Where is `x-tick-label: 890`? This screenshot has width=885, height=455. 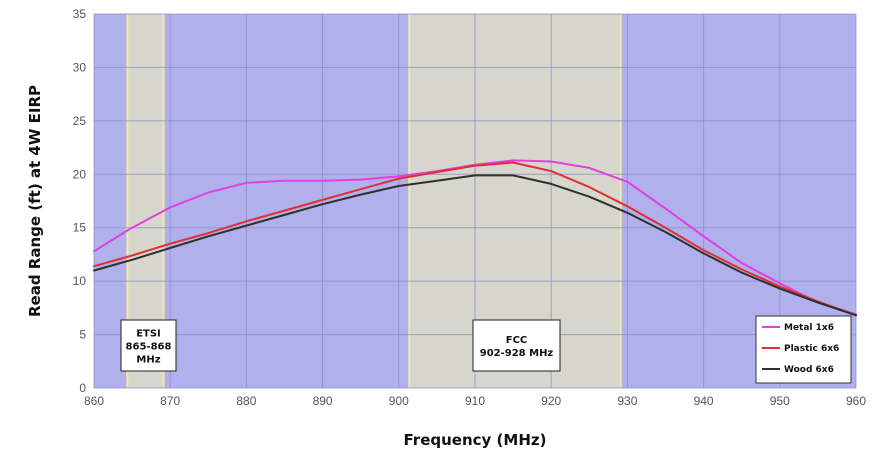
x-tick-label: 890 is located at coordinates (323, 401).